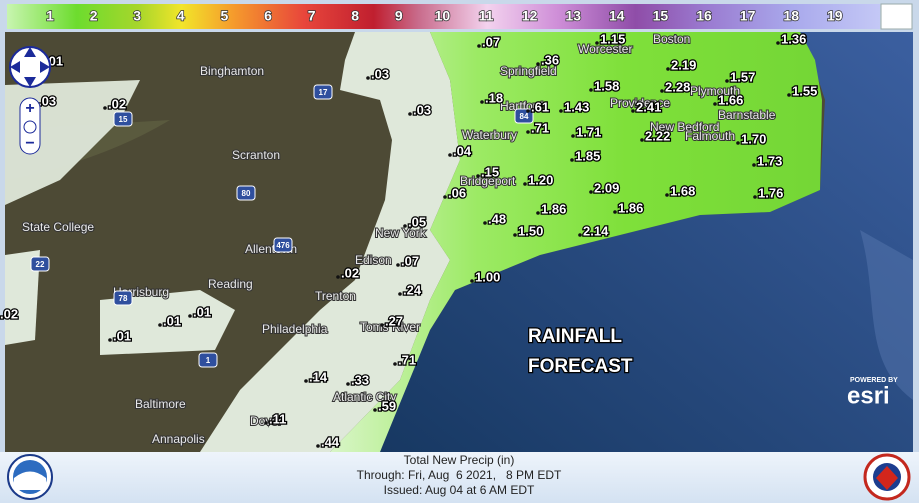 The width and height of the screenshot is (919, 503). What do you see at coordinates (350, 272) in the screenshot?
I see `rain-value: .02` at bounding box center [350, 272].